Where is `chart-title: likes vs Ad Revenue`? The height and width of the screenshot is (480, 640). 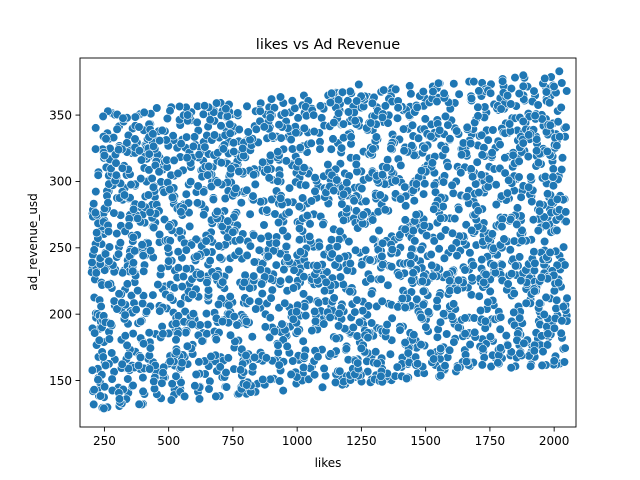
chart-title: likes vs Ad Revenue is located at coordinates (328, 45).